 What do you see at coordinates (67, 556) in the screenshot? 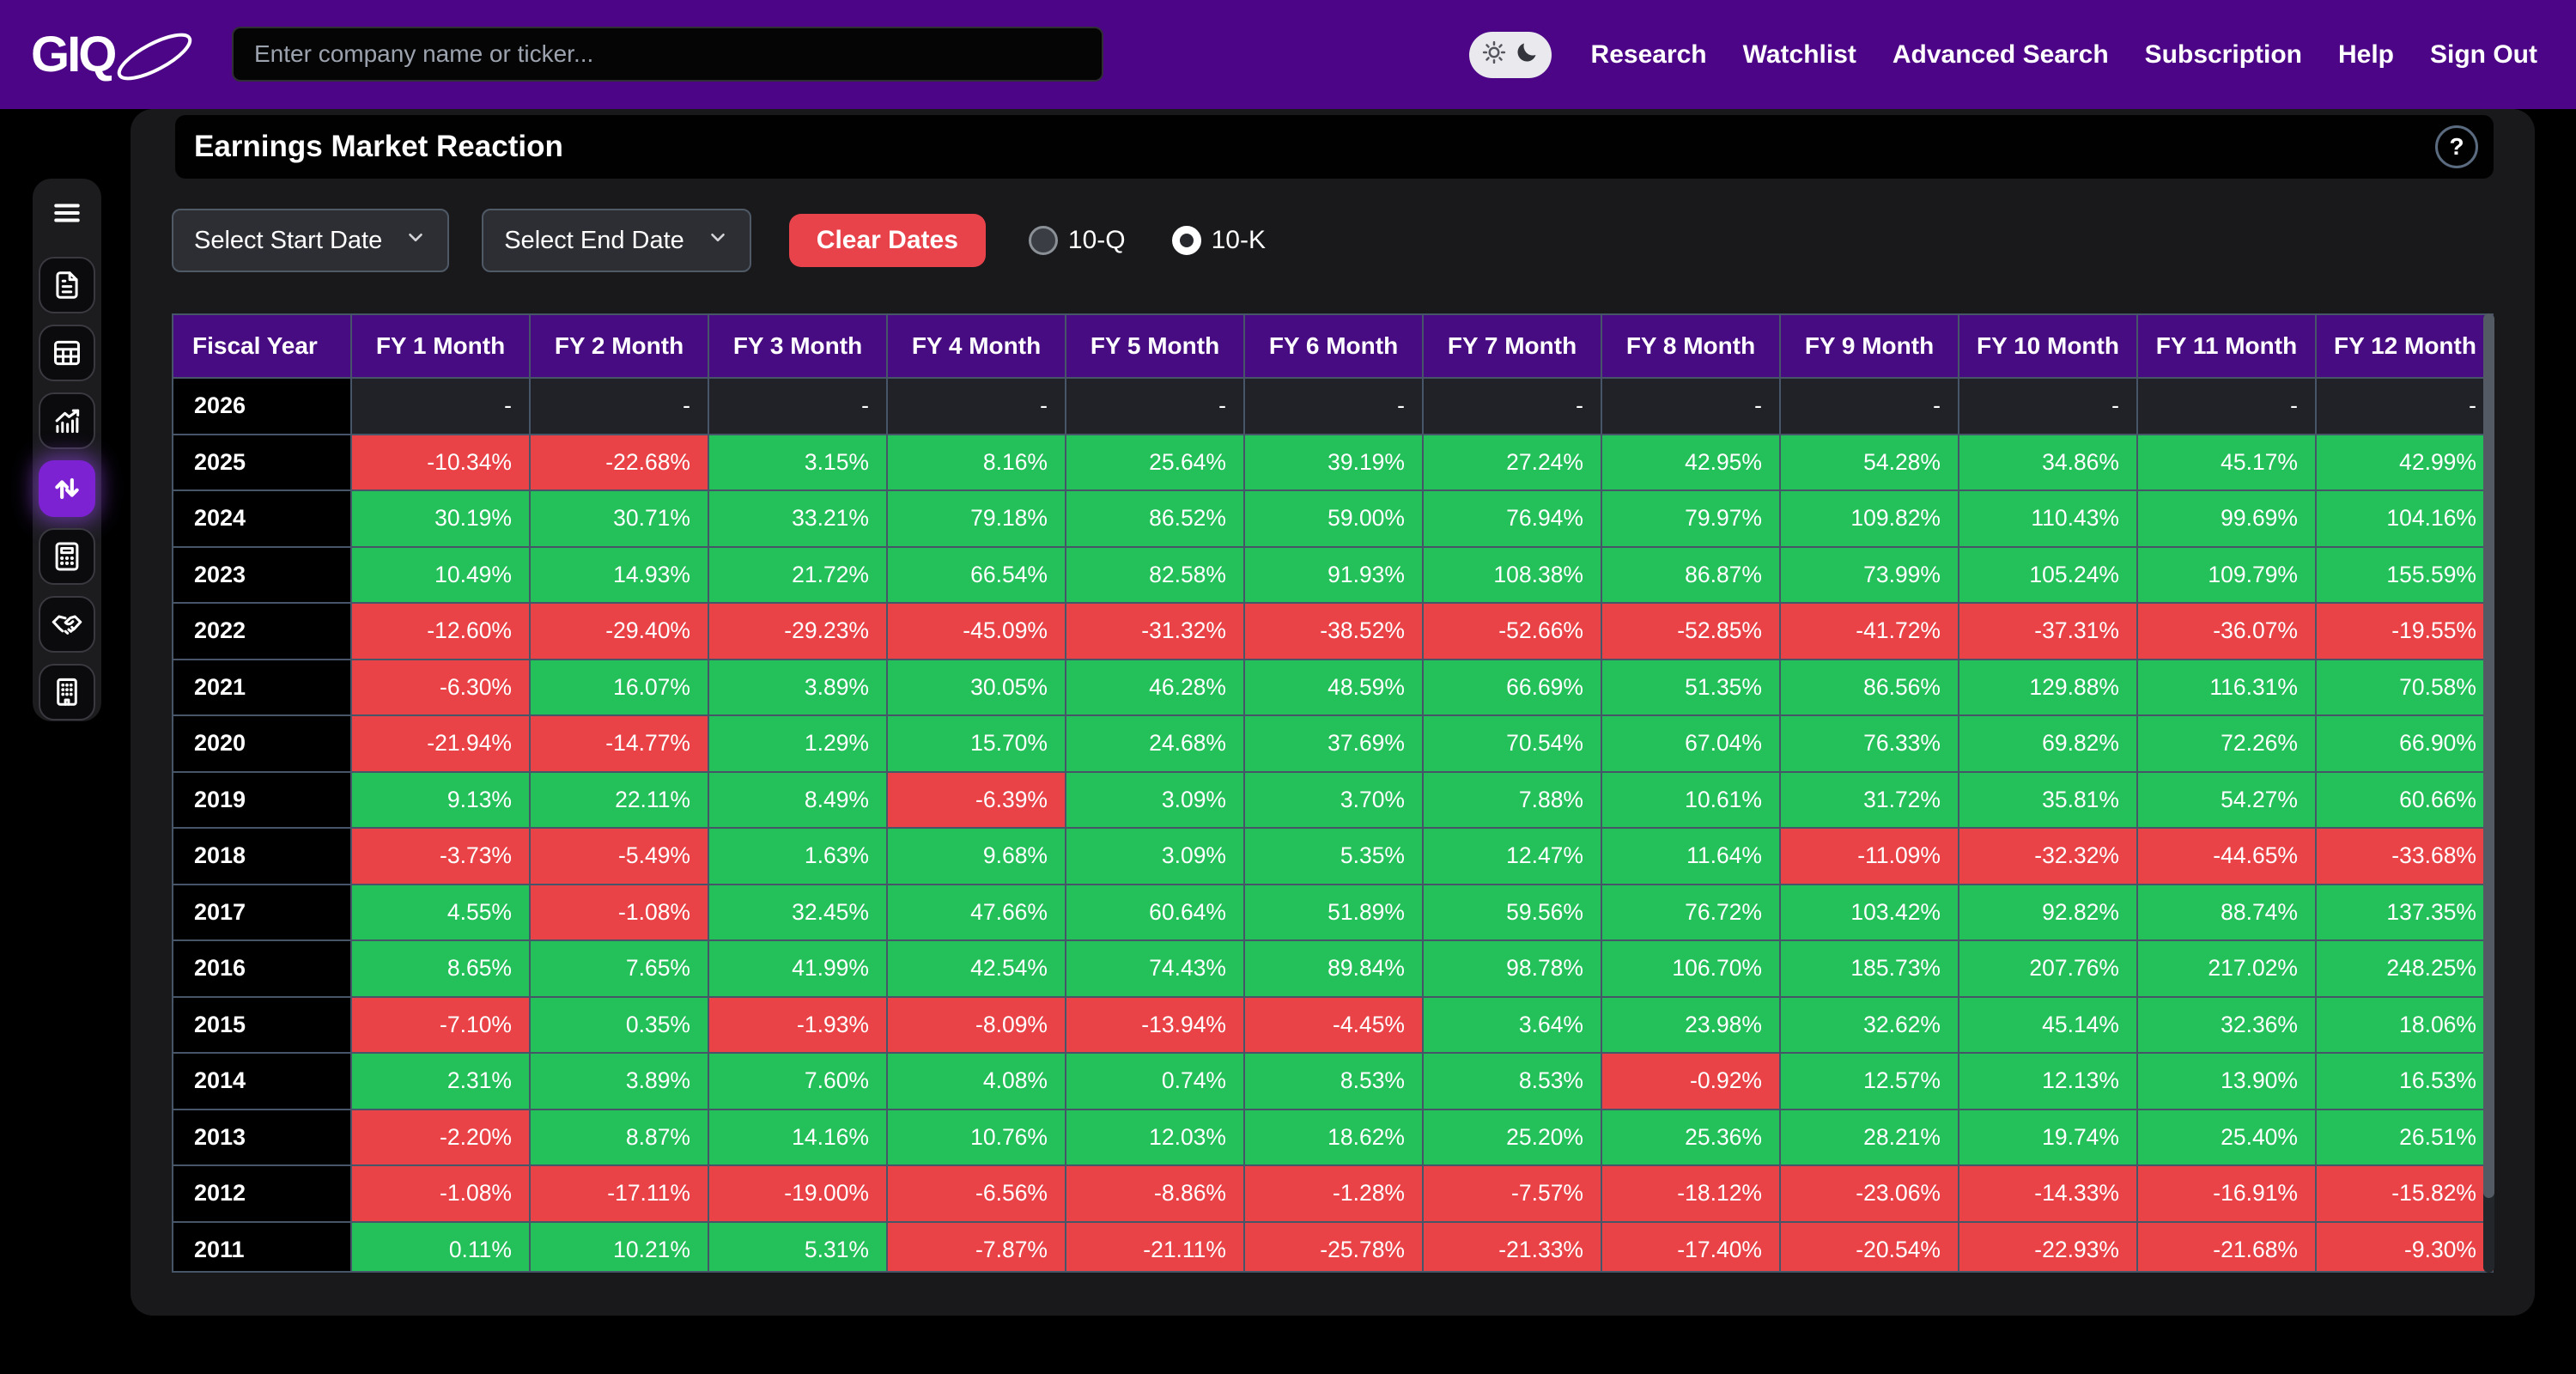
I see `sidebar-item-calculator` at bounding box center [67, 556].